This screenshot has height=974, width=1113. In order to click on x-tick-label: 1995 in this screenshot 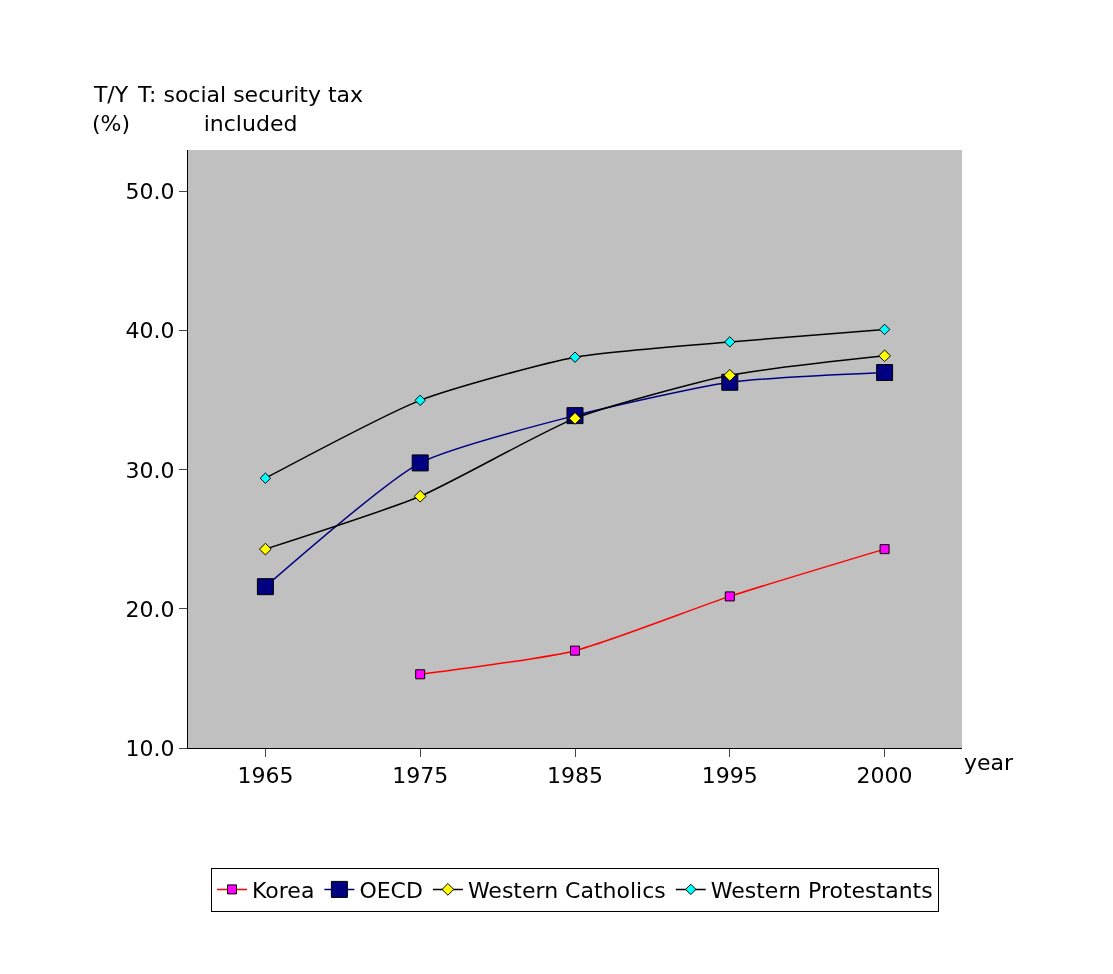, I will do `click(729, 776)`.